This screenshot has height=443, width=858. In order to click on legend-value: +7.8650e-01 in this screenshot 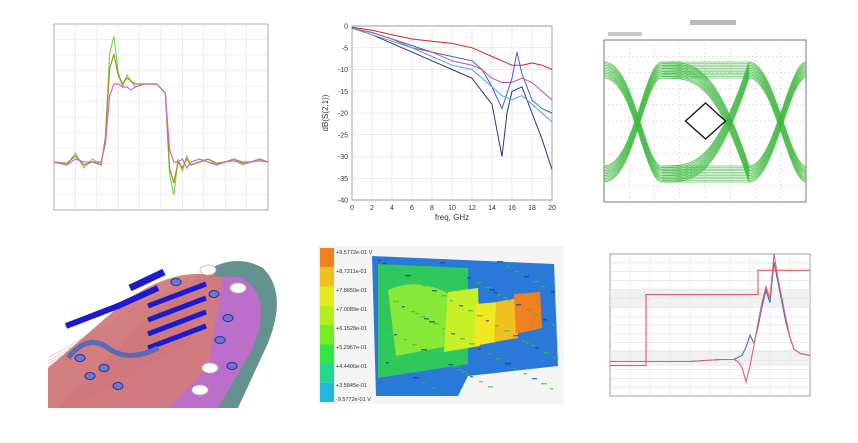, I will do `click(351, 291)`.